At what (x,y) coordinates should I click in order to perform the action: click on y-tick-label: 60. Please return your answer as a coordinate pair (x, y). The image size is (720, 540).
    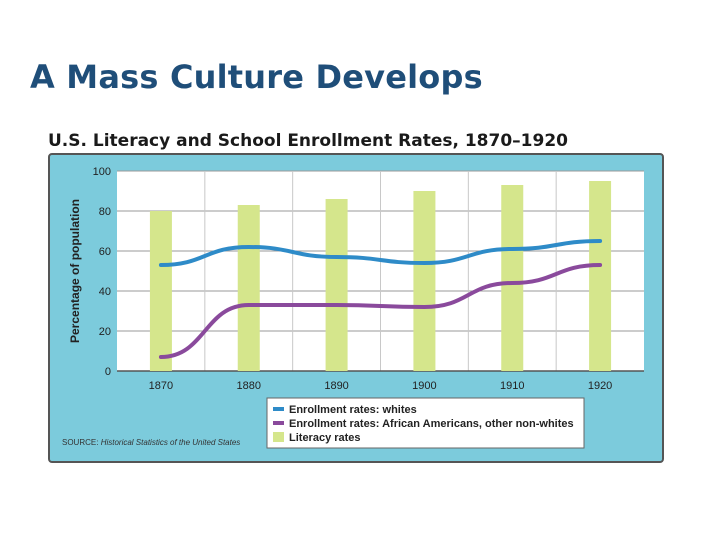
    Looking at the image, I should click on (105, 252).